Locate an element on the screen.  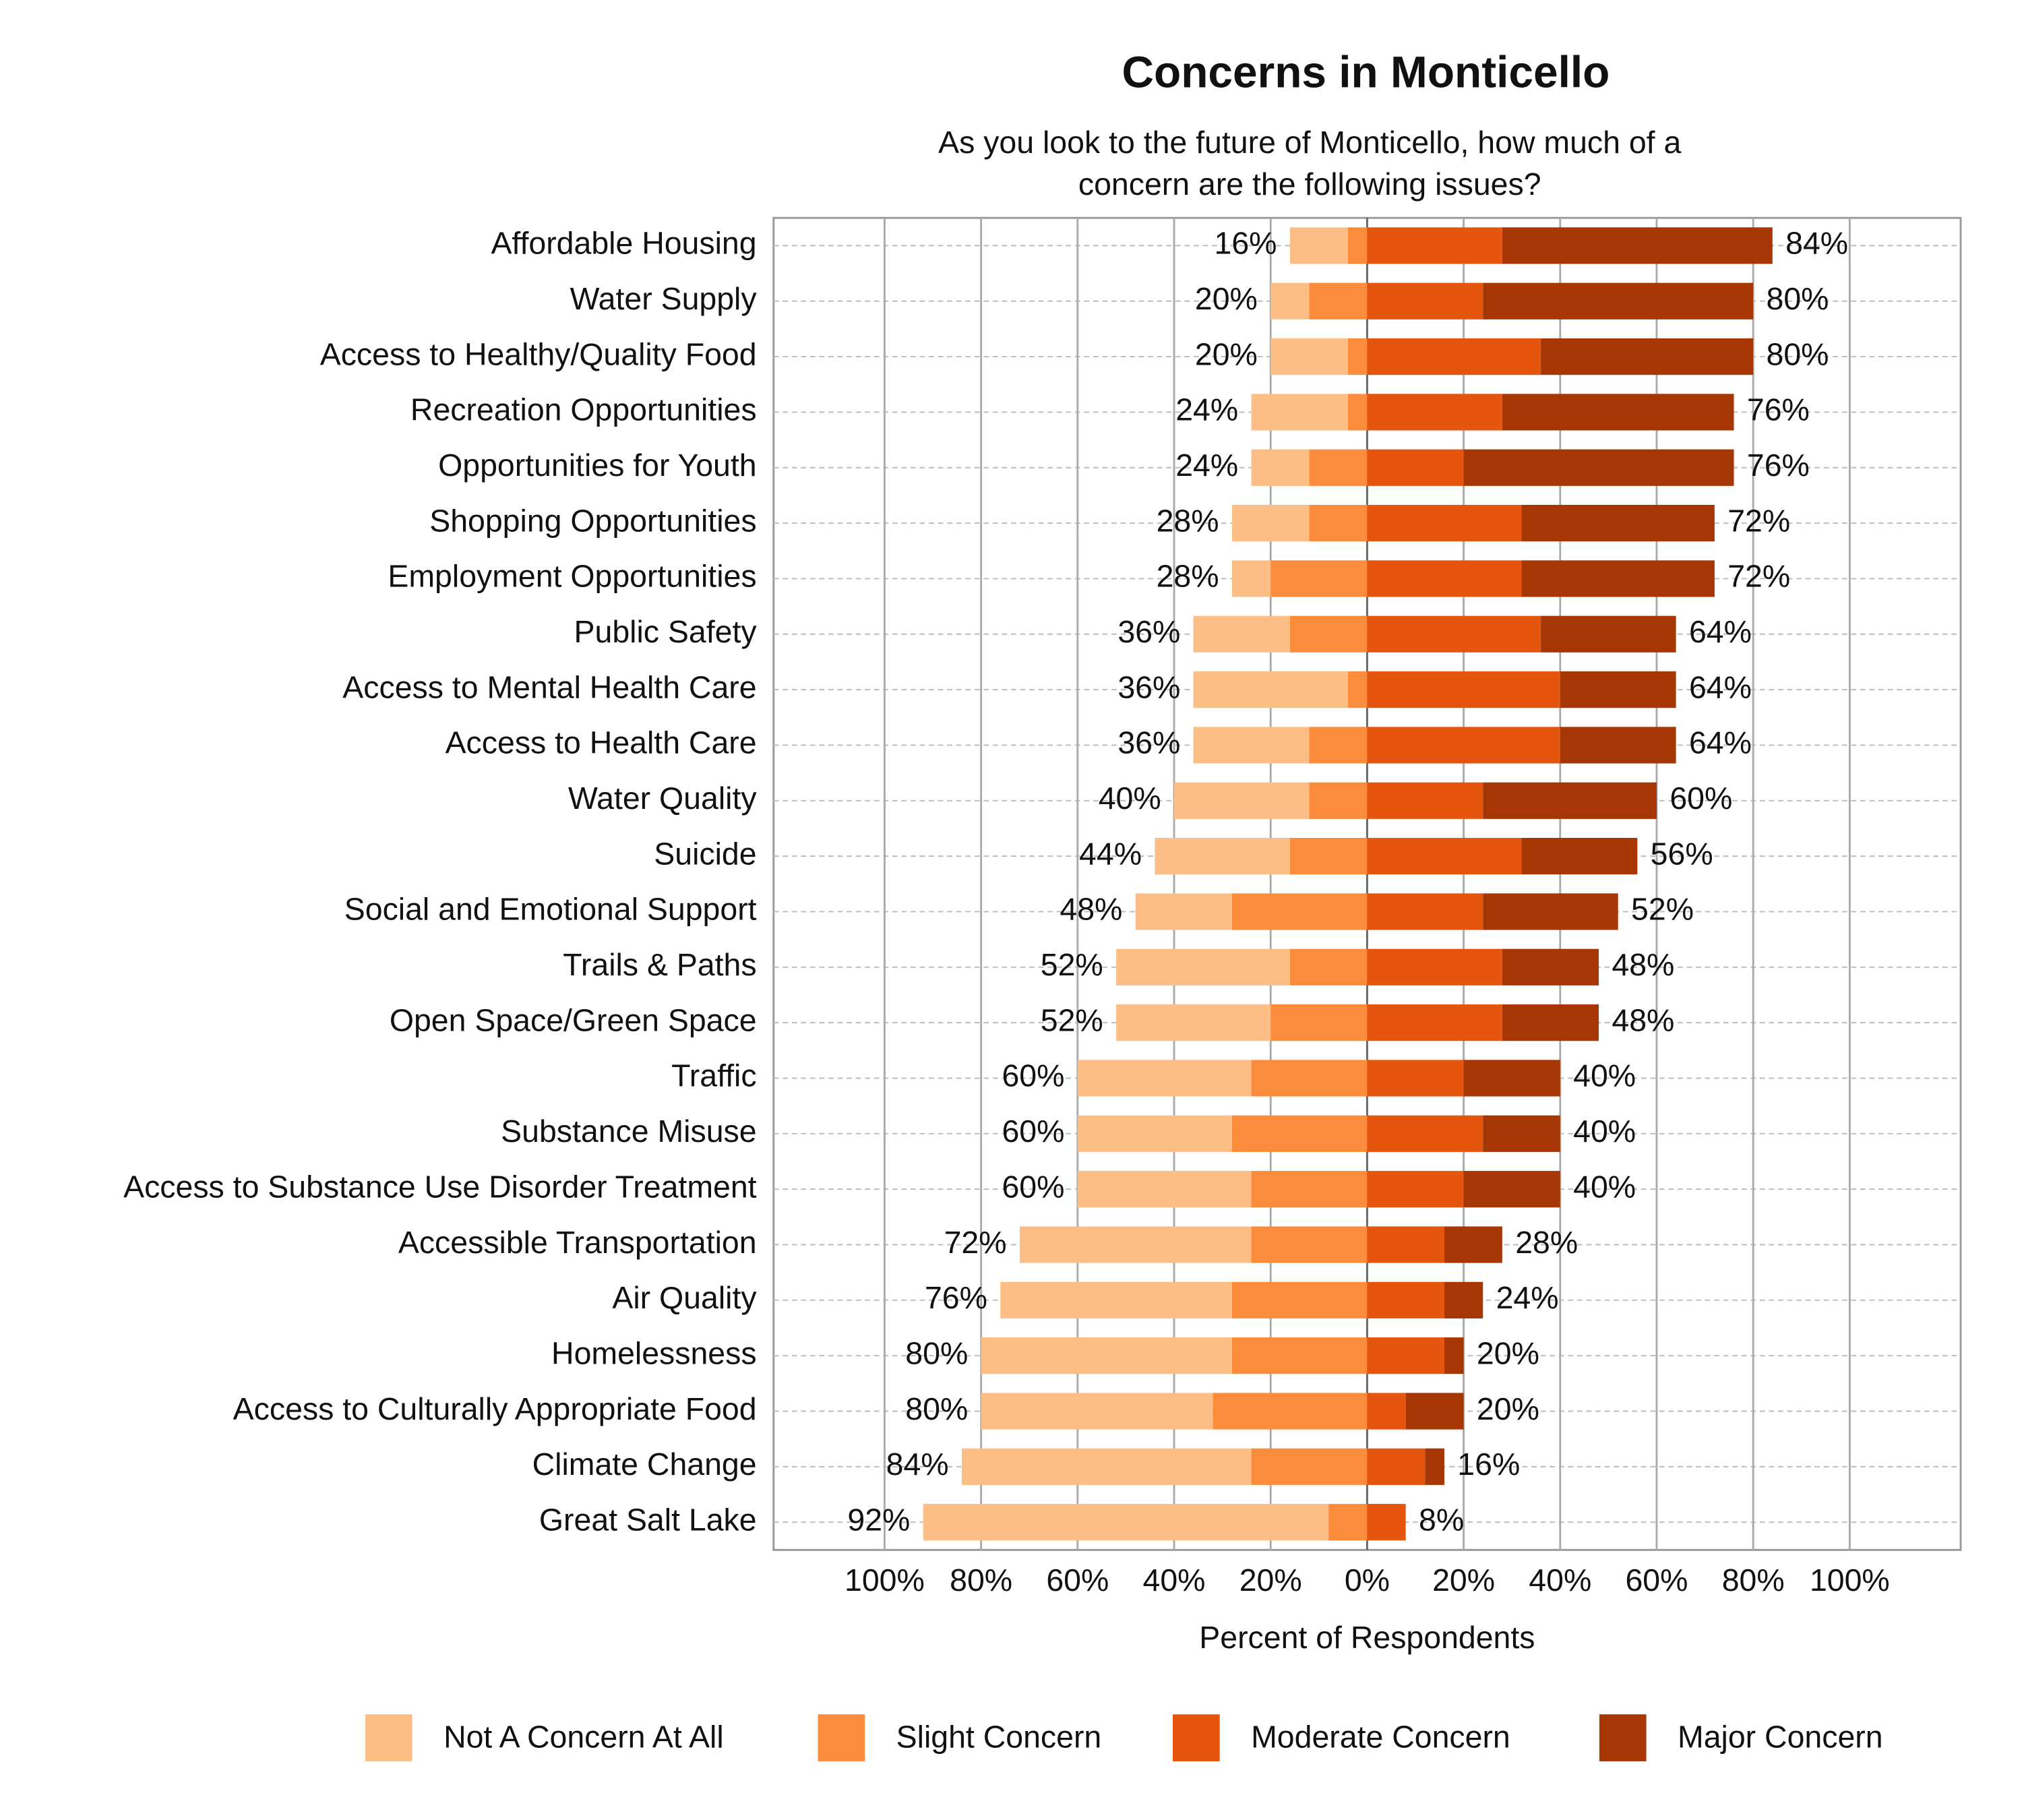
total-label: 28% is located at coordinates (1188, 520).